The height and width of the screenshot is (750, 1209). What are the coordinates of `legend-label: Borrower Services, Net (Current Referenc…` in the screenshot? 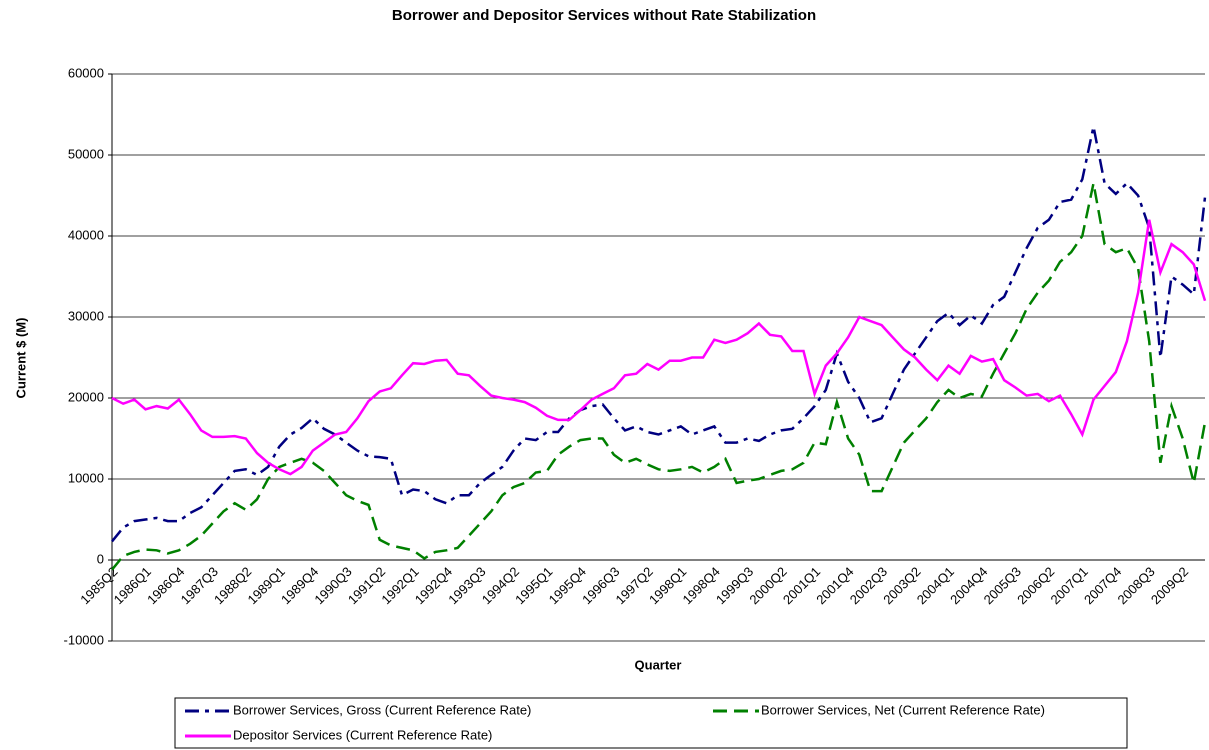 It's located at (903, 709).